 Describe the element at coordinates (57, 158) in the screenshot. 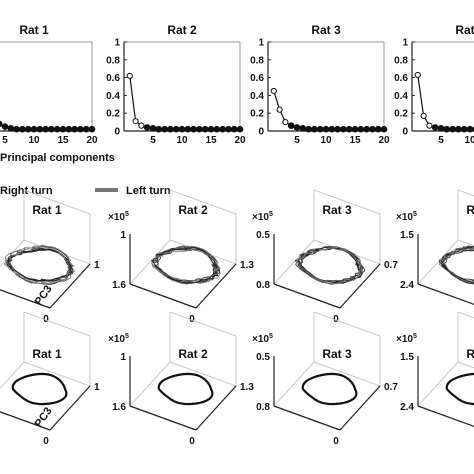

I see `x-axis-label: Principal components` at that location.